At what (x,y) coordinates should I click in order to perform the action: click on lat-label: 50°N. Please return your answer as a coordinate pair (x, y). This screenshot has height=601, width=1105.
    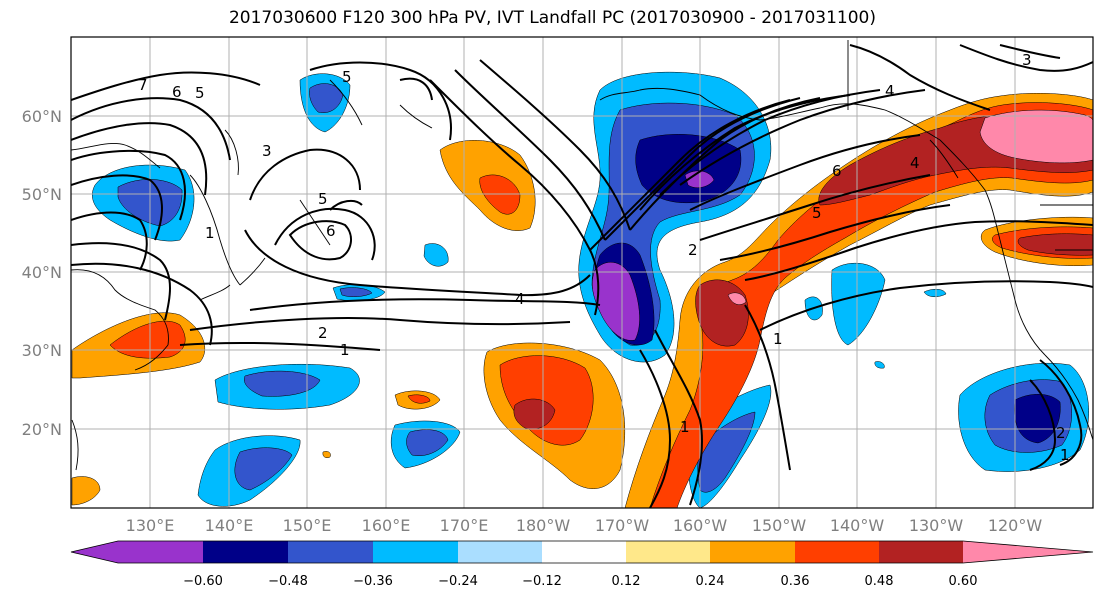
    Looking at the image, I should click on (42, 194).